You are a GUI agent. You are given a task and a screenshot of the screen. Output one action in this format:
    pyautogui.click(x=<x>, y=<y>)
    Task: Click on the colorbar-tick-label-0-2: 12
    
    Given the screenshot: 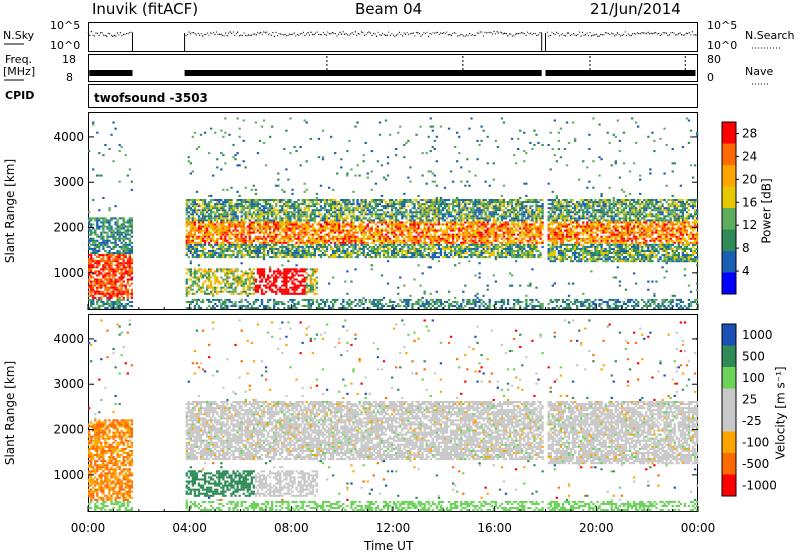 What is the action you would take?
    pyautogui.click(x=749, y=225)
    